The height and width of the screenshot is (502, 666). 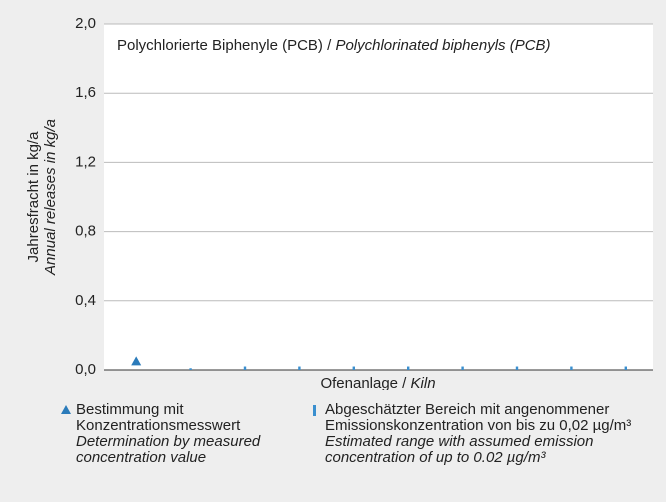 What do you see at coordinates (33, 197) in the screenshot?
I see `y-axis-label: Jahresfracht in kg/a` at bounding box center [33, 197].